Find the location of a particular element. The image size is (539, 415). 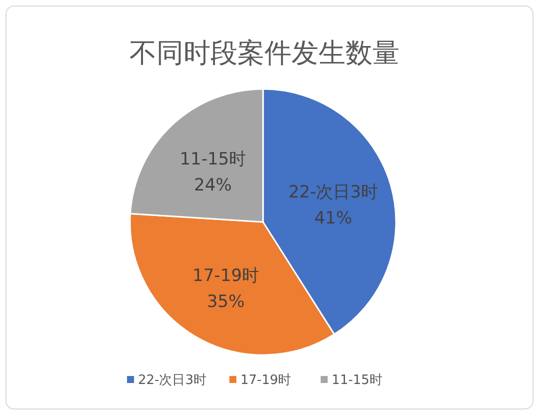

data-label: 35% is located at coordinates (225, 302).